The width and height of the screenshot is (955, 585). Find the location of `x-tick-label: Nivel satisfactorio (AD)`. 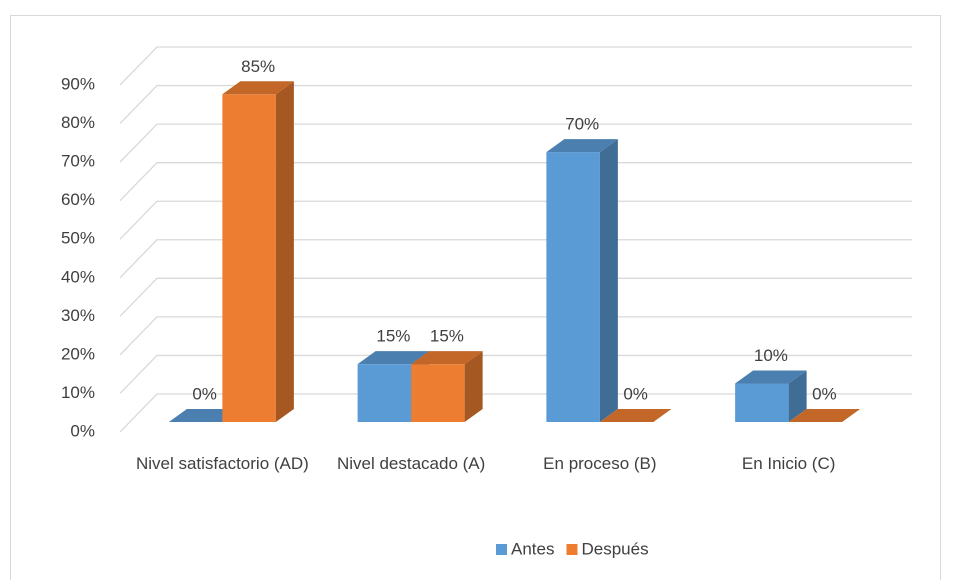

x-tick-label: Nivel satisfactorio (AD) is located at coordinates (222, 463).